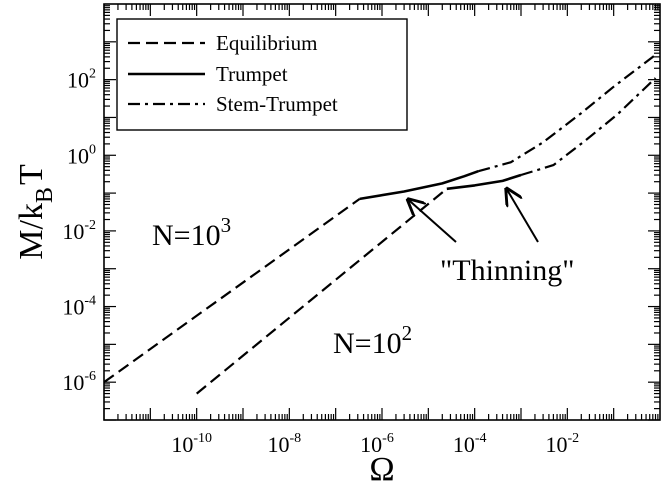 This screenshot has height=488, width=664. I want to click on y-tick-label: 10², so click(81, 80).